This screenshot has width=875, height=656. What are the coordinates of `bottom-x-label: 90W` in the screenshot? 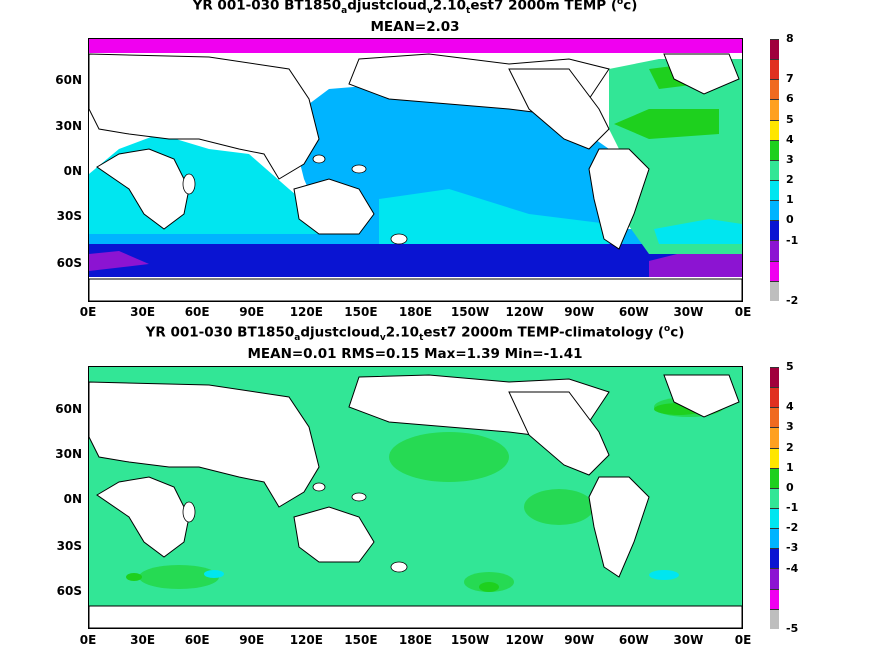 It's located at (579, 640).